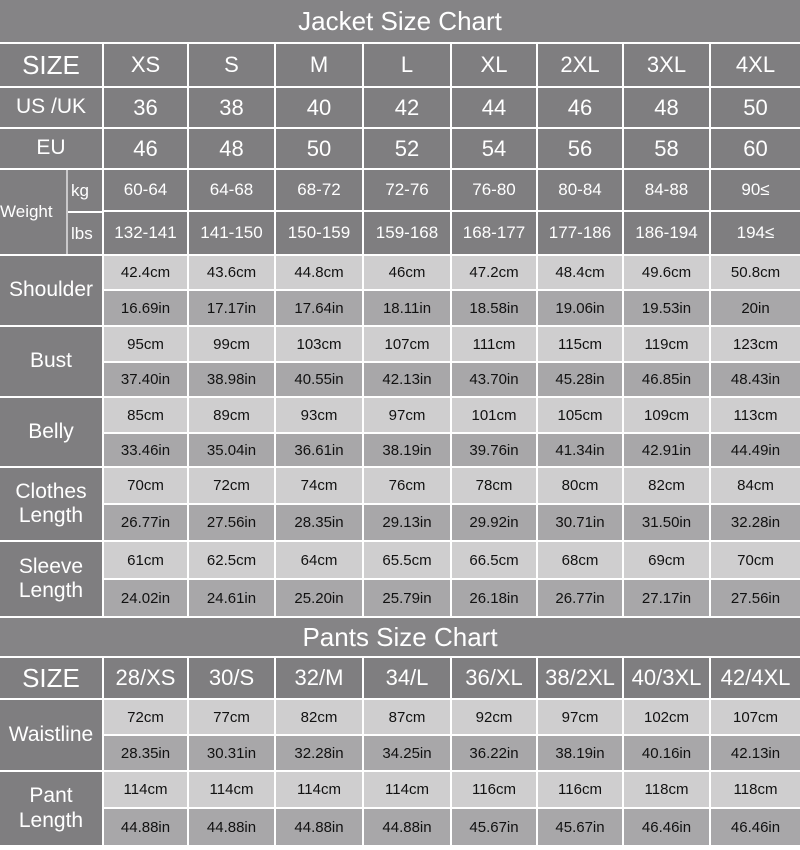 This screenshot has height=850, width=800. I want to click on measurement-label: Waistline, so click(51, 735).